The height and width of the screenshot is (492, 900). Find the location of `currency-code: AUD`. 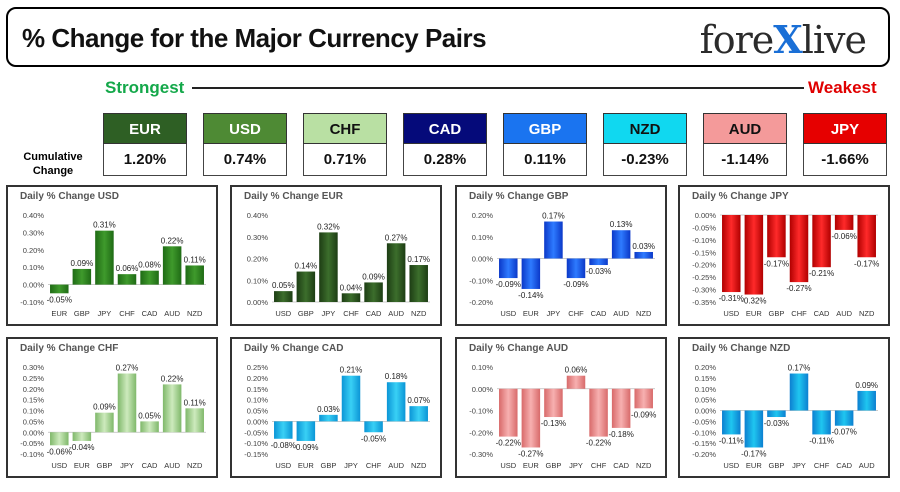

currency-code: AUD is located at coordinates (745, 128).